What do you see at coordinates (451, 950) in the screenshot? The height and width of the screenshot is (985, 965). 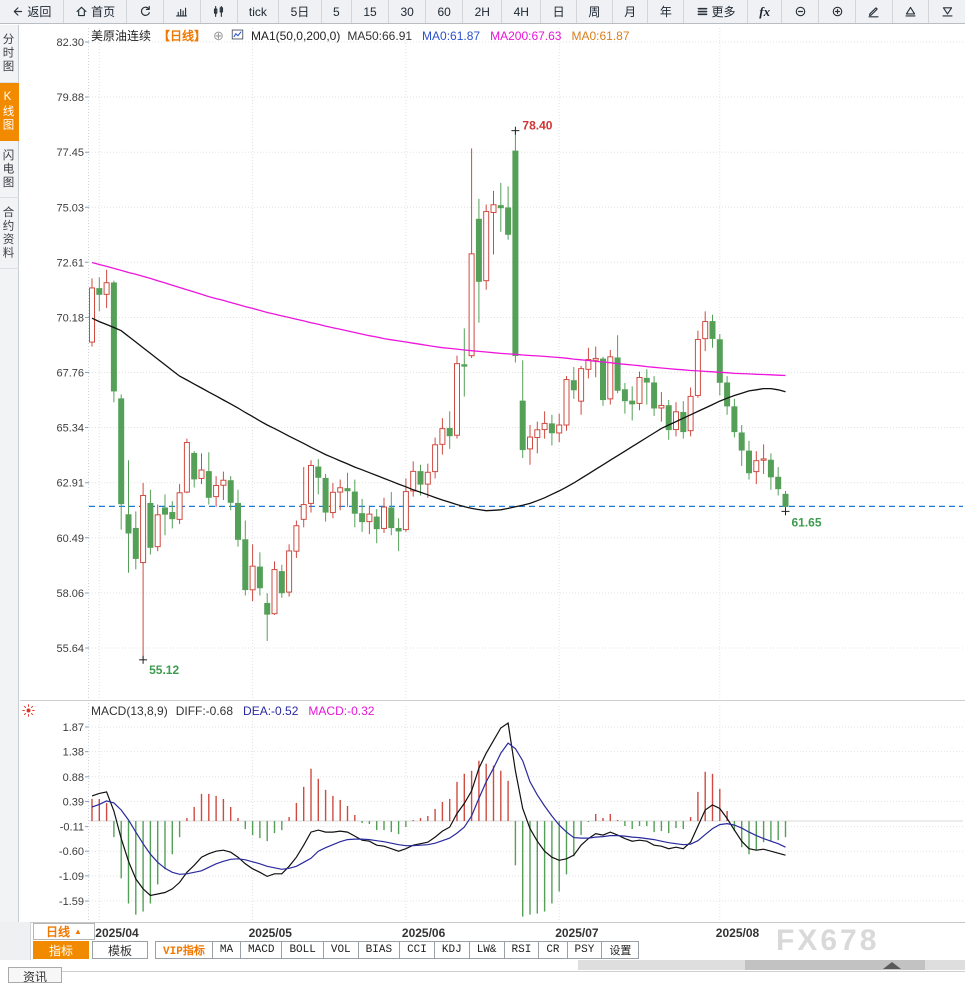 I see `indicator-tab-kdj: KDJ` at bounding box center [451, 950].